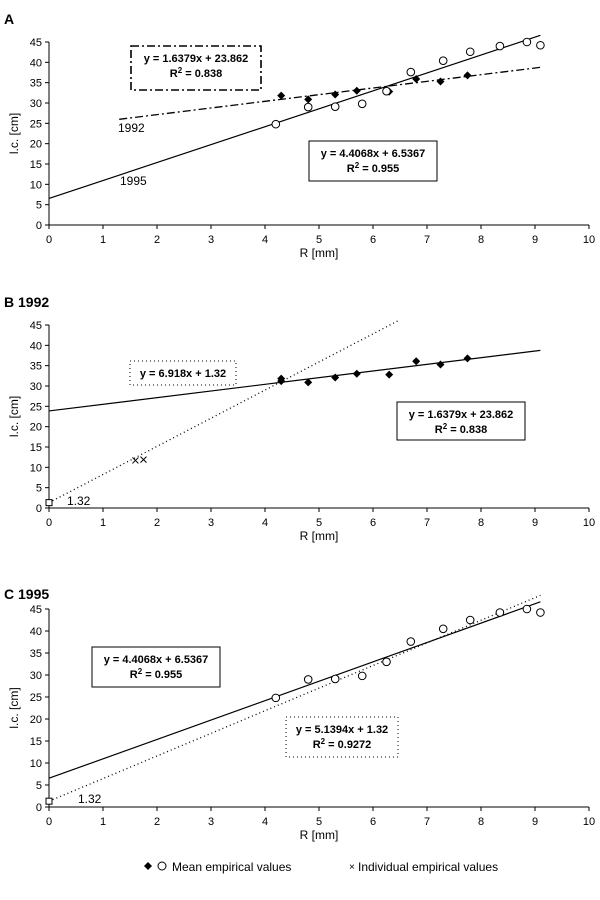 The height and width of the screenshot is (900, 600). I want to click on x-tick-label: 10, so click(589, 240).